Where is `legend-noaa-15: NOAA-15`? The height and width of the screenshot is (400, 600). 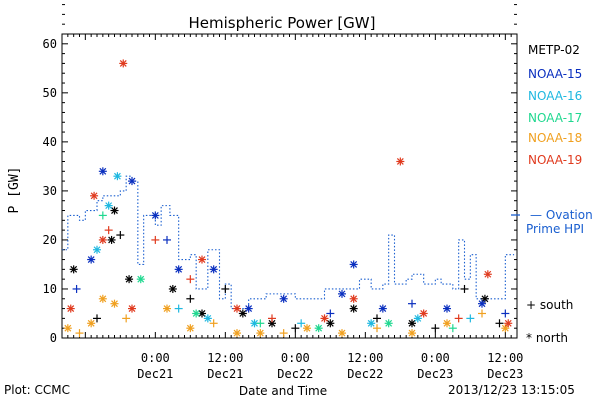 legend-noaa-15: NOAA-15 is located at coordinates (555, 74).